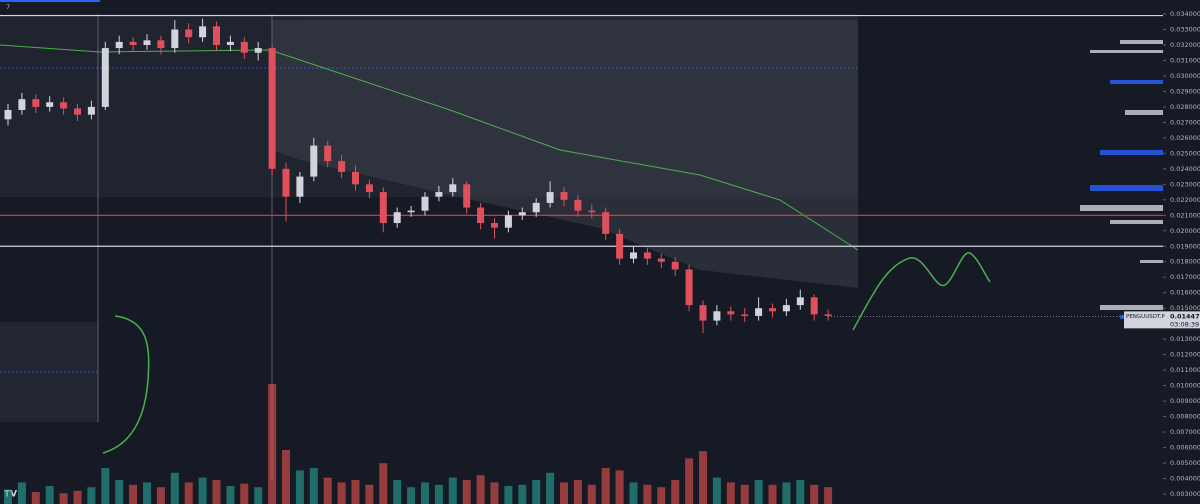  What do you see at coordinates (1185, 386) in the screenshot?
I see `y-tick-label: 0.010000` at bounding box center [1185, 386].